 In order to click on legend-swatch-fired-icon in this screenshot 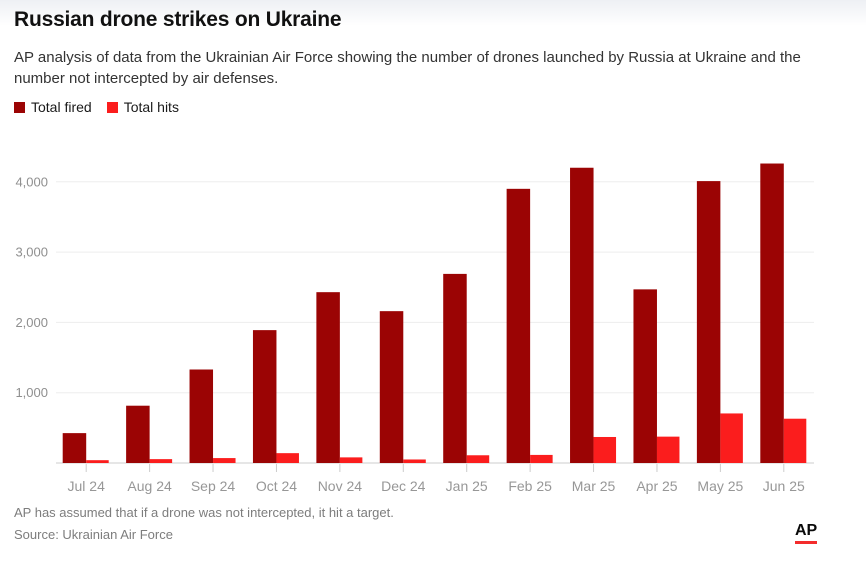, I will do `click(19, 107)`.